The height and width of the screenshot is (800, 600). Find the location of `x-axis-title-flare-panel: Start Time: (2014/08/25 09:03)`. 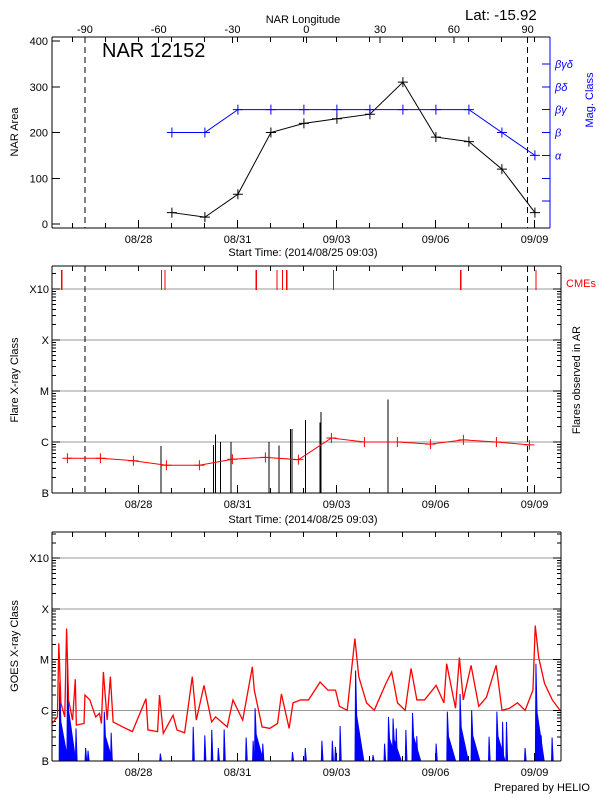

x-axis-title-flare-panel: Start Time: (2014/08/25 09:03) is located at coordinates (302, 520).